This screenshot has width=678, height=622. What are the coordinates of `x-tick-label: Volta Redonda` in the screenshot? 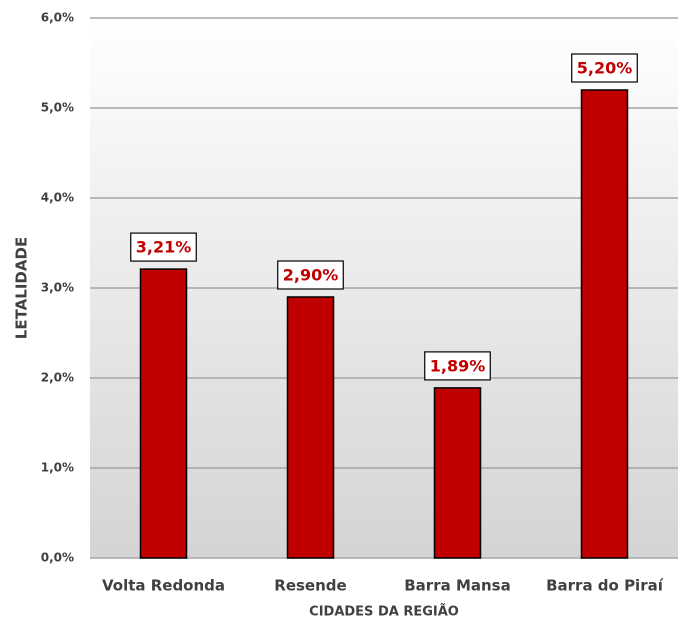 It's located at (163, 586).